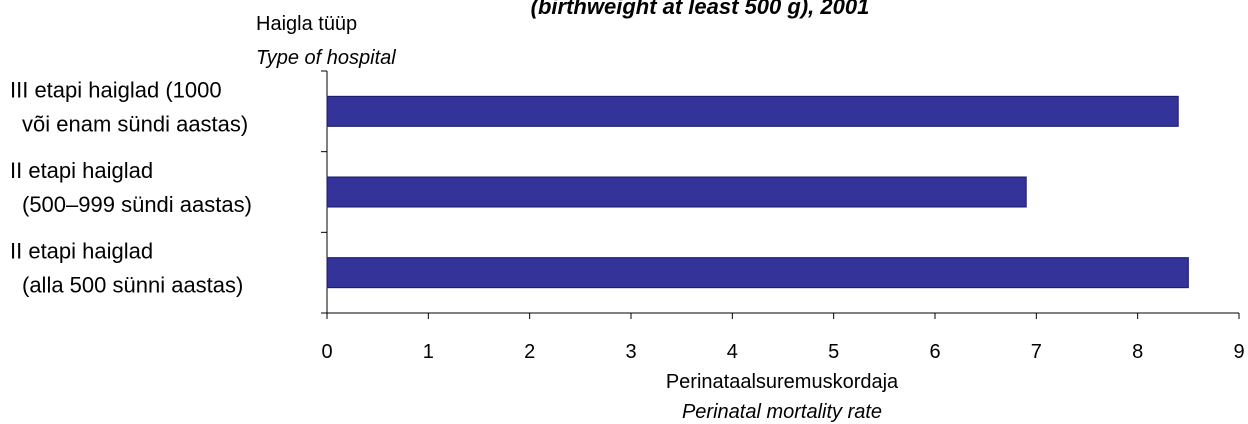  What do you see at coordinates (131, 187) in the screenshot?
I see `y-tick-label: II etapi haiglad (500–999 sündi aastas)` at bounding box center [131, 187].